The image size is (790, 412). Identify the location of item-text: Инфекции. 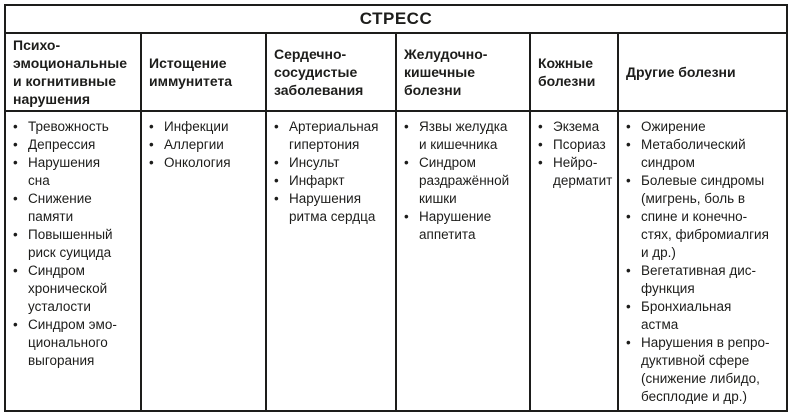
(196, 126).